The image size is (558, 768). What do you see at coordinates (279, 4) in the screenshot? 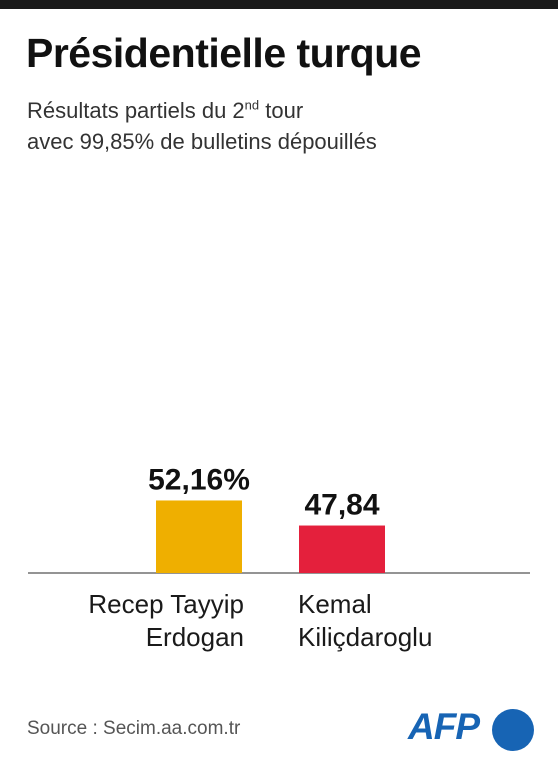
I see `top-bar` at bounding box center [279, 4].